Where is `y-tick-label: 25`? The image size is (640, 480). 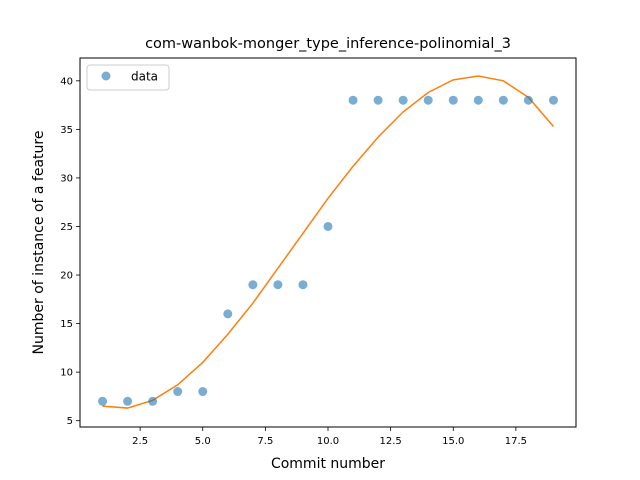 y-tick-label: 25 is located at coordinates (66, 227).